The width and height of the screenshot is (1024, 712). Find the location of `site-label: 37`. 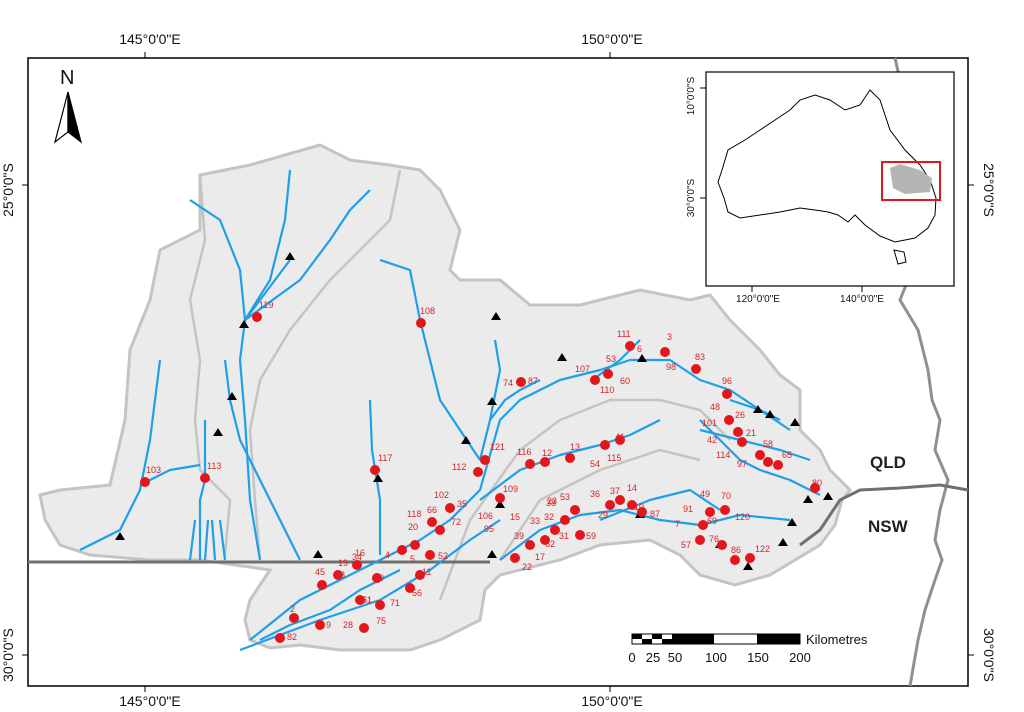

site-label: 37 is located at coordinates (615, 491).